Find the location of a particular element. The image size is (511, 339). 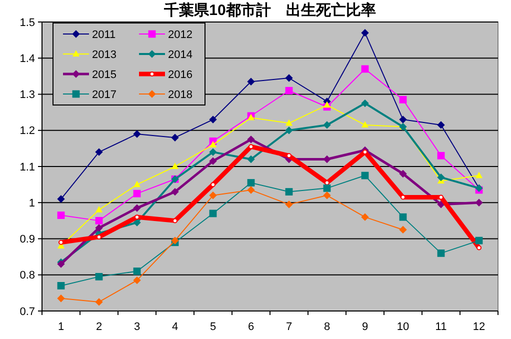

y-tick-label: 1 is located at coordinates (31, 203).